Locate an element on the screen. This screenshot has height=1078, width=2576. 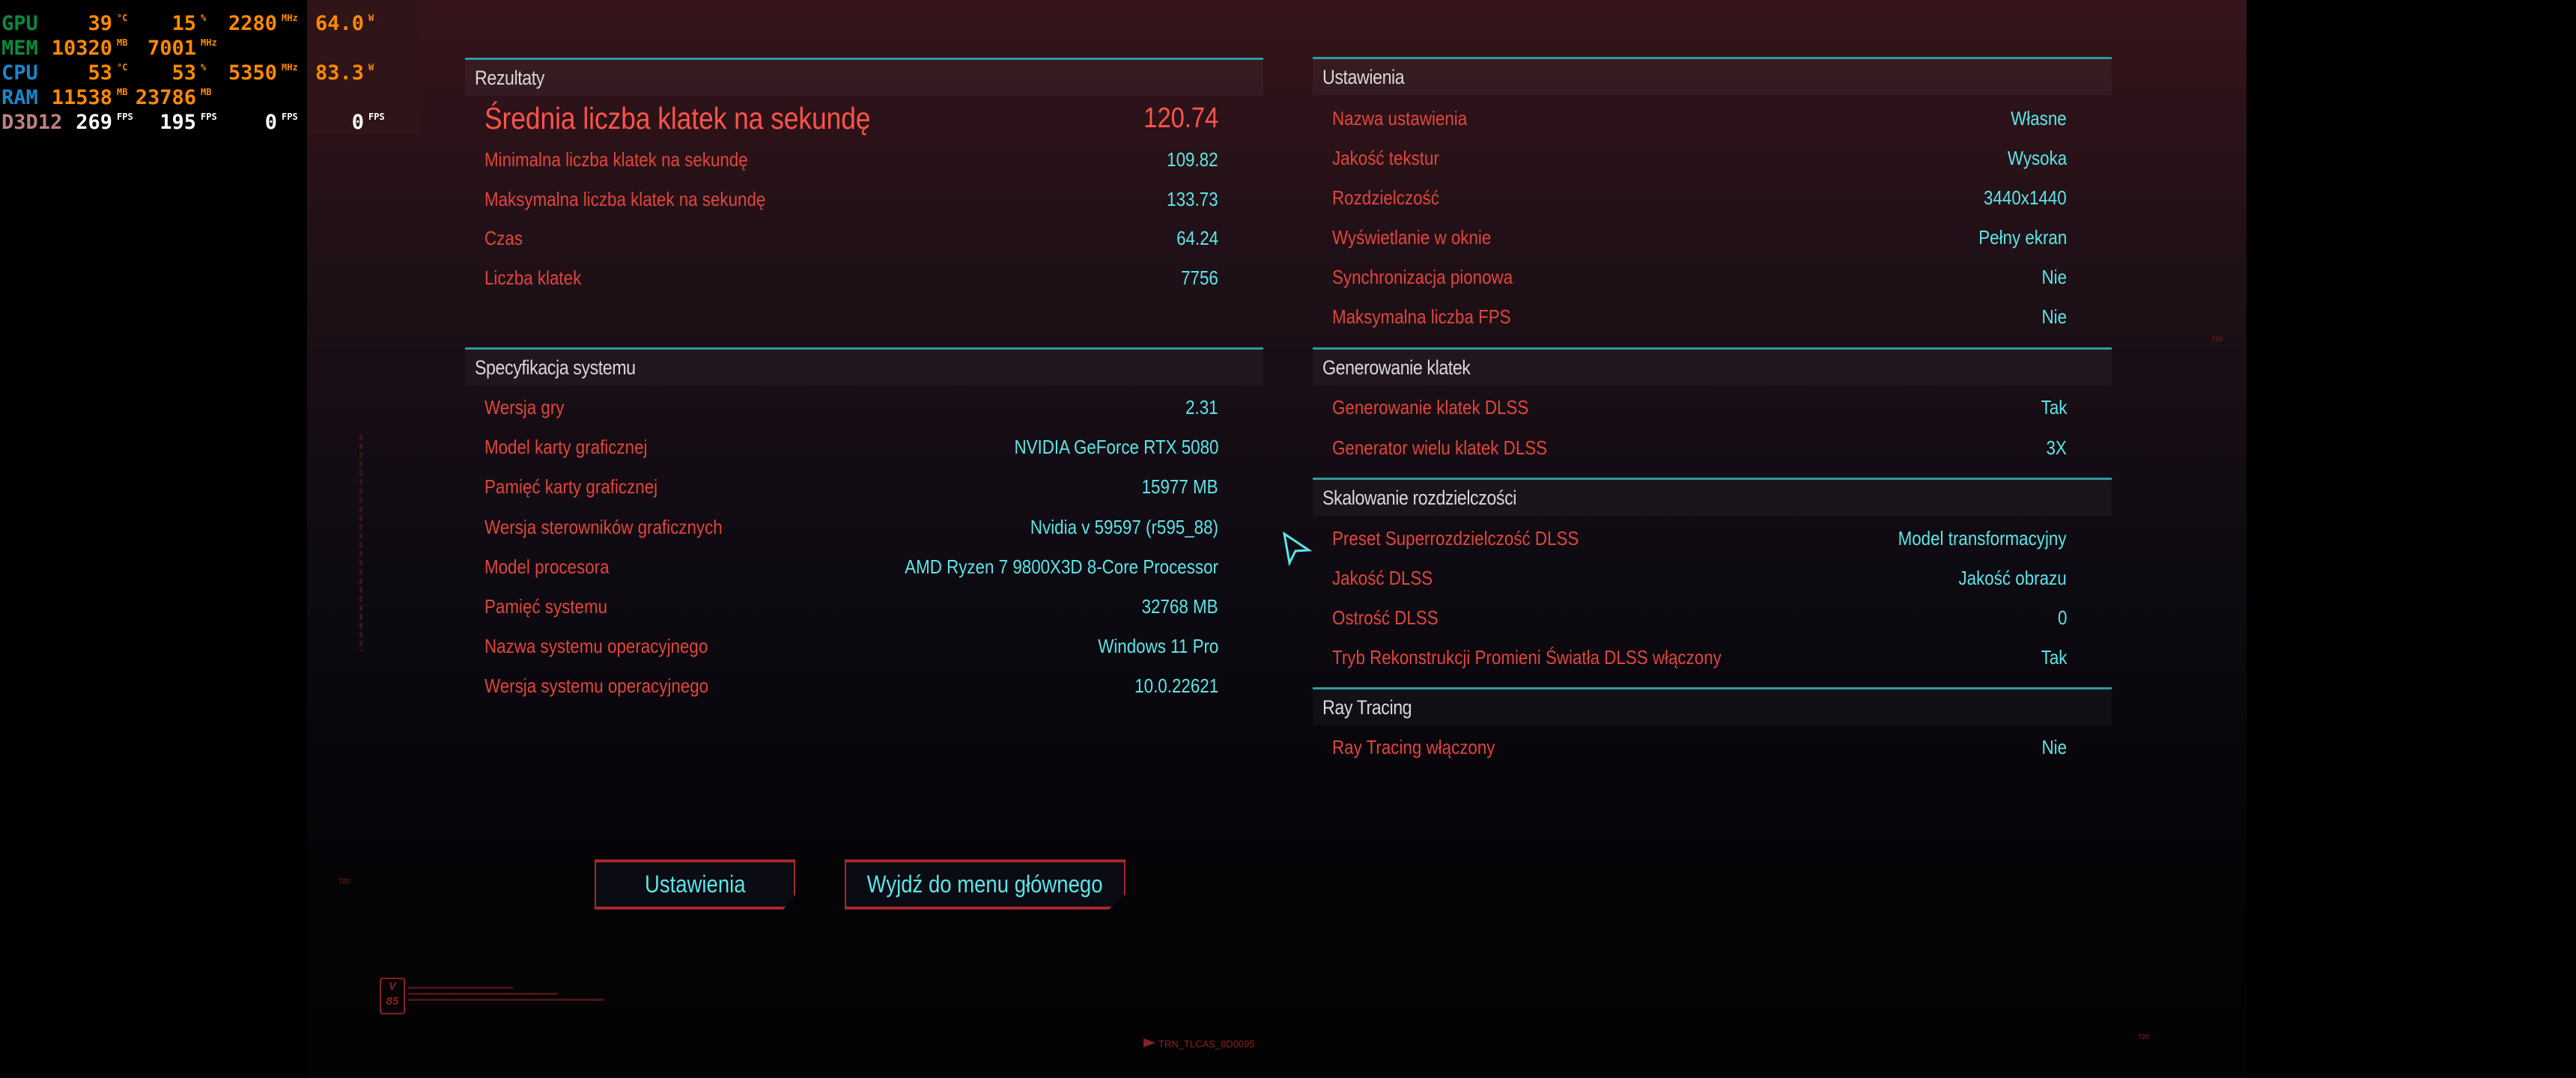
stat-row: Wyświetlanie w oknie Pełny ekran is located at coordinates (1699, 237).